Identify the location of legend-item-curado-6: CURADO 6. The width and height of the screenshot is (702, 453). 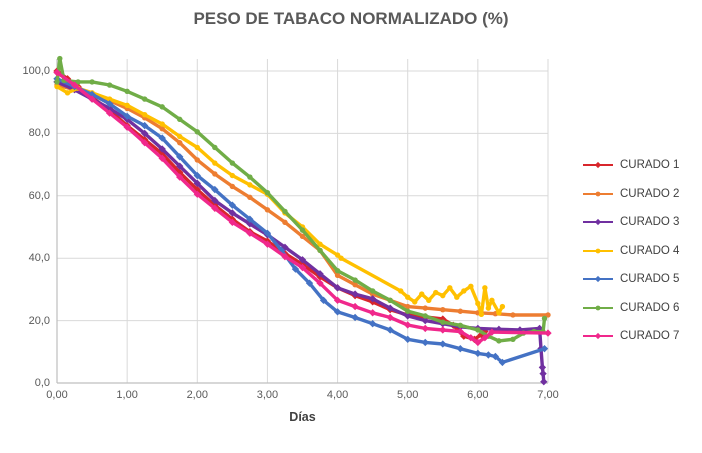
(631, 308).